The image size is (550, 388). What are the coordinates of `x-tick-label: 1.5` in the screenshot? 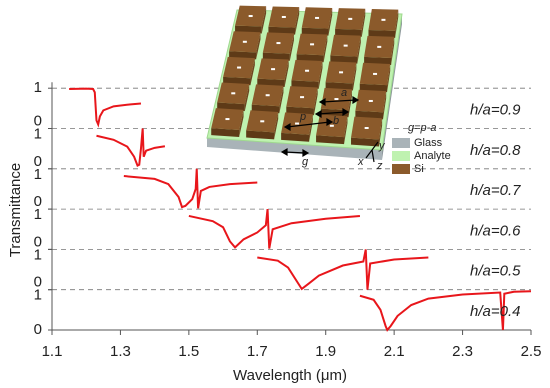 It's located at (188, 351).